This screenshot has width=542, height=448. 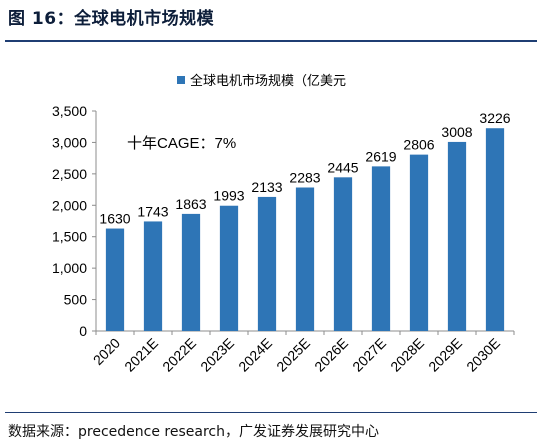 I want to click on title-divider, so click(x=271, y=41).